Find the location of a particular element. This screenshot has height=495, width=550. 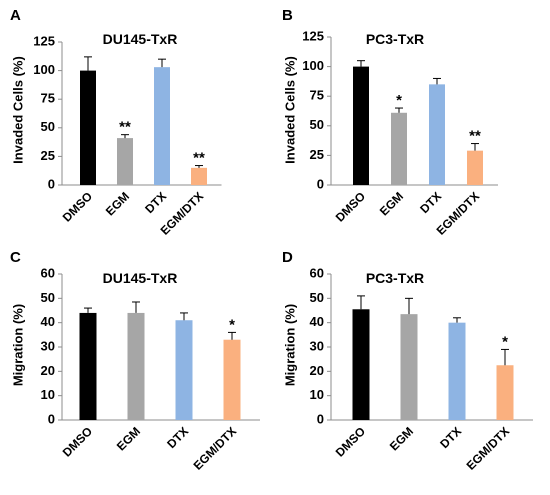

panel-letter: A is located at coordinates (15, 15).